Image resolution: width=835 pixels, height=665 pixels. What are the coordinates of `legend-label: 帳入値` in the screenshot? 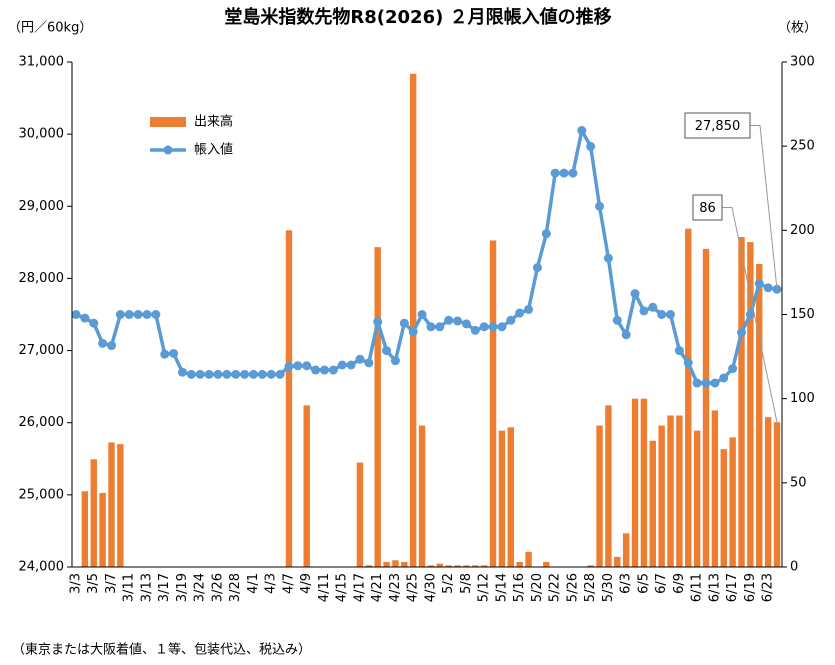 It's located at (213, 150).